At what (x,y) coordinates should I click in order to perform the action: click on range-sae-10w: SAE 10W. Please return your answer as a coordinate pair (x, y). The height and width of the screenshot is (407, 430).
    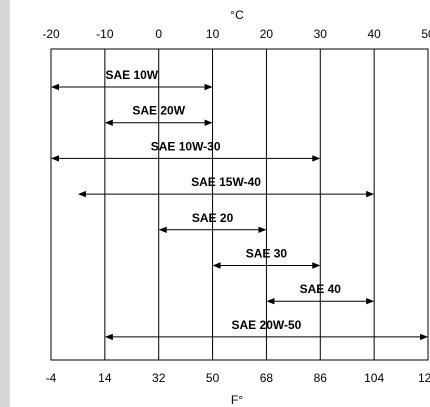
    Looking at the image, I should click on (132, 79).